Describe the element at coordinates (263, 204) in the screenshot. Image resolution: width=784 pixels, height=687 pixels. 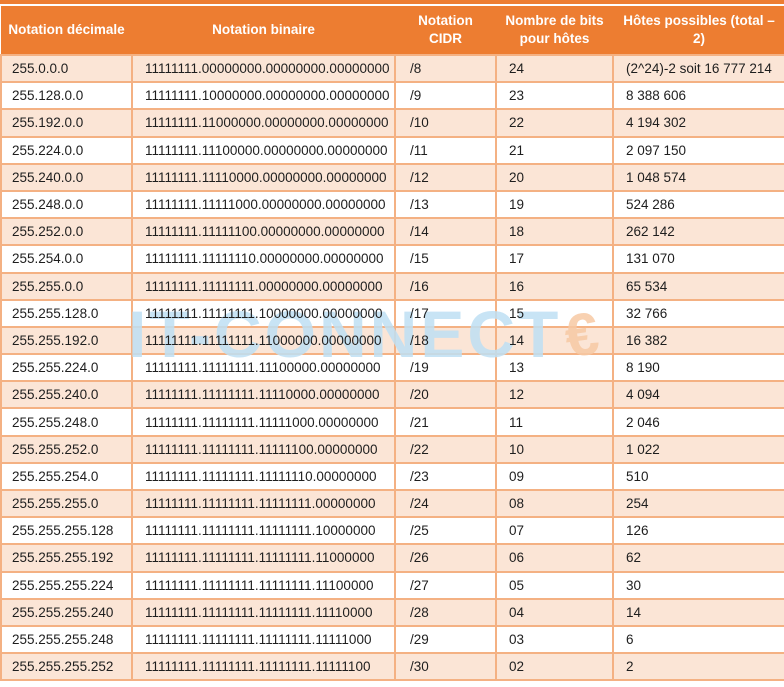
I see `cell-notation-binaire: 11111111.11111000.00000000.00000000` at that location.